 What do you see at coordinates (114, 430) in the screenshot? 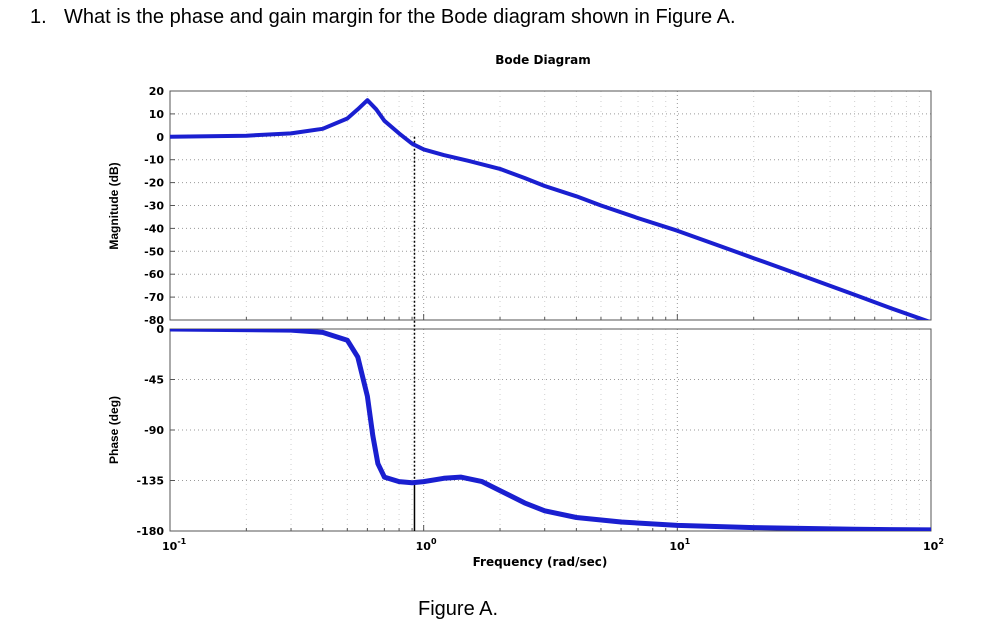
I see `phase-axis-label: Phase (deg)` at bounding box center [114, 430].